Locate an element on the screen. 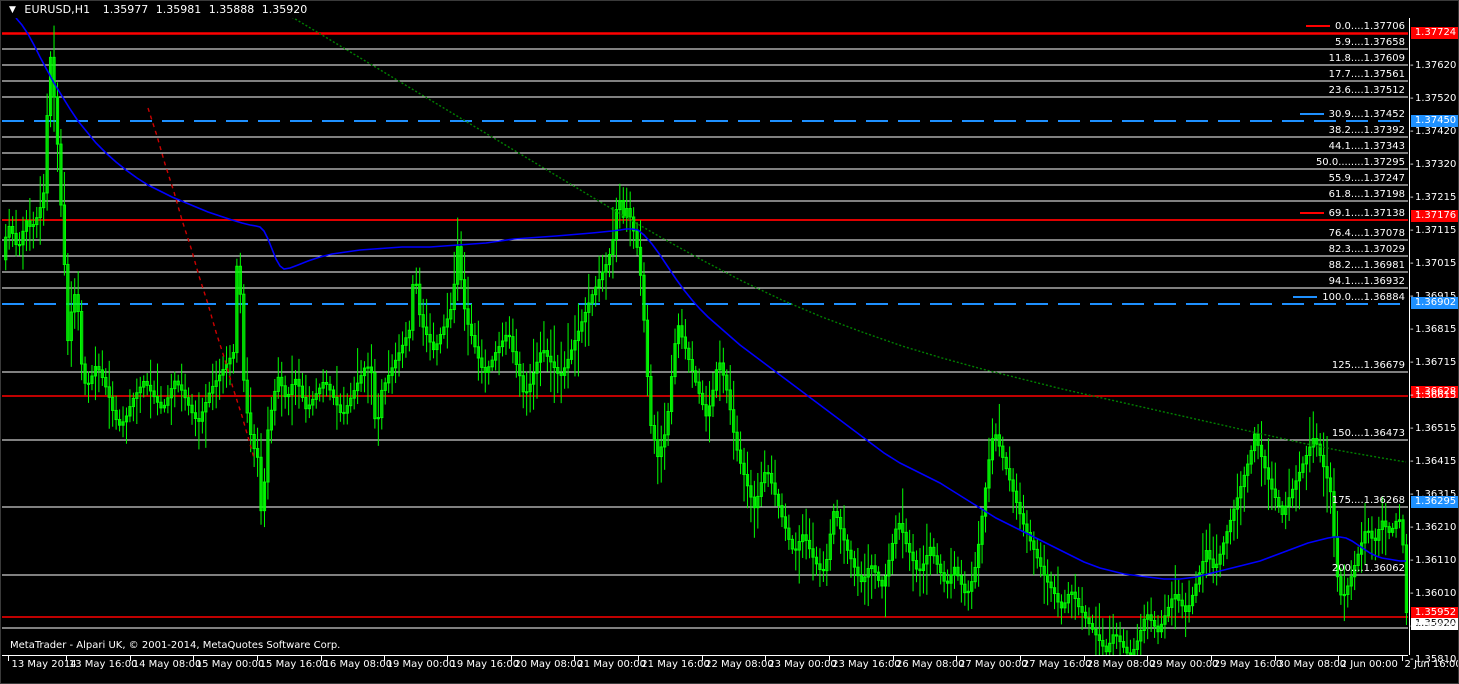 This screenshot has width=1459, height=684. price-tick: -1.36615 is located at coordinates (1434, 396).